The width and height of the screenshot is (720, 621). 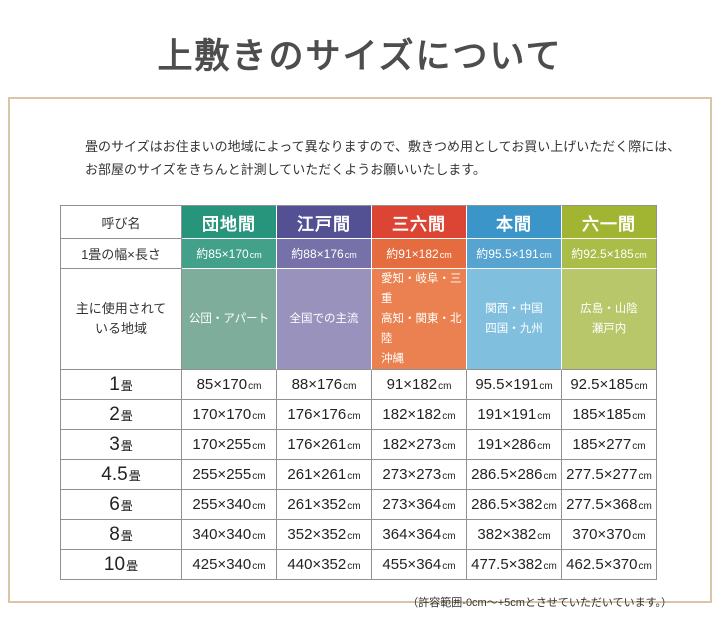 What do you see at coordinates (412, 254) in the screenshot?
I see `size-value: 約91×182` at bounding box center [412, 254].